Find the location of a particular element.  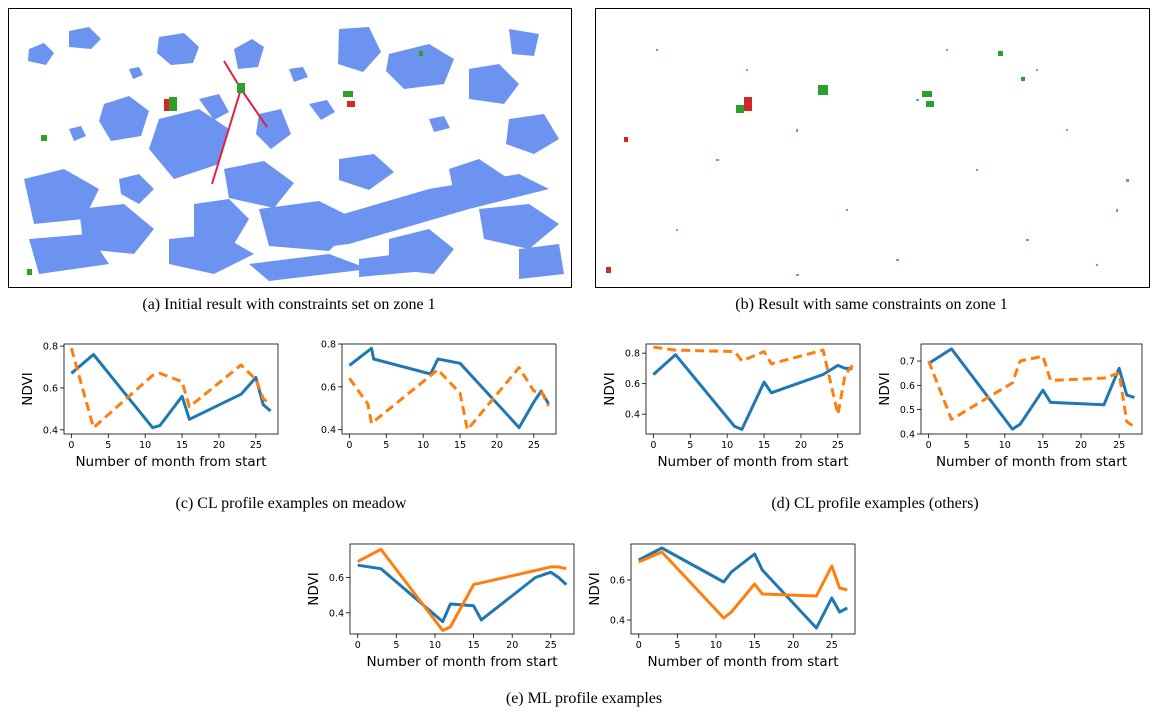

y-tick-label: 0.5 is located at coordinates (907, 410).